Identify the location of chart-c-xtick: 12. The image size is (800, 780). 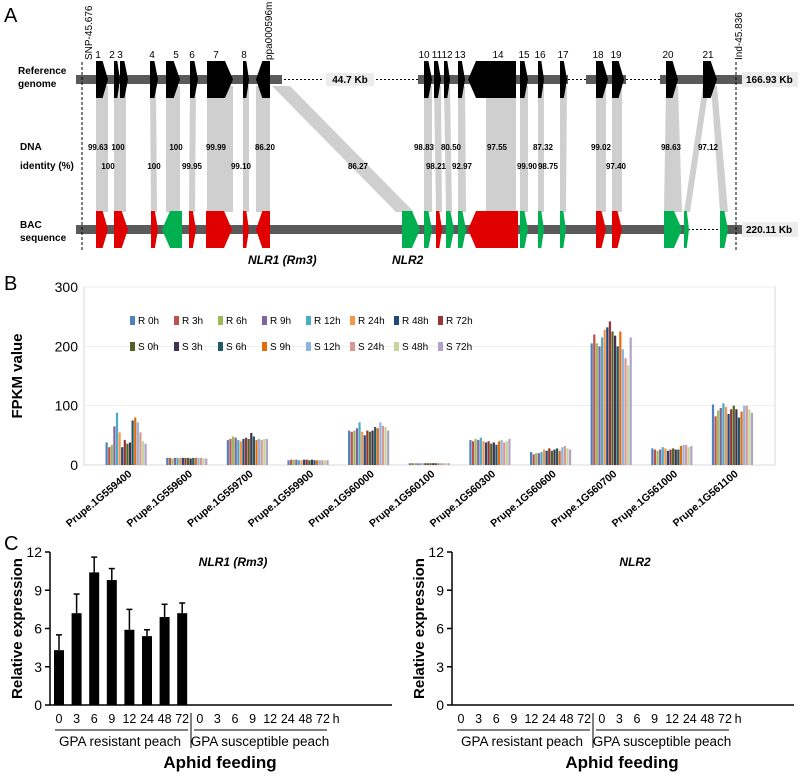
(129, 719).